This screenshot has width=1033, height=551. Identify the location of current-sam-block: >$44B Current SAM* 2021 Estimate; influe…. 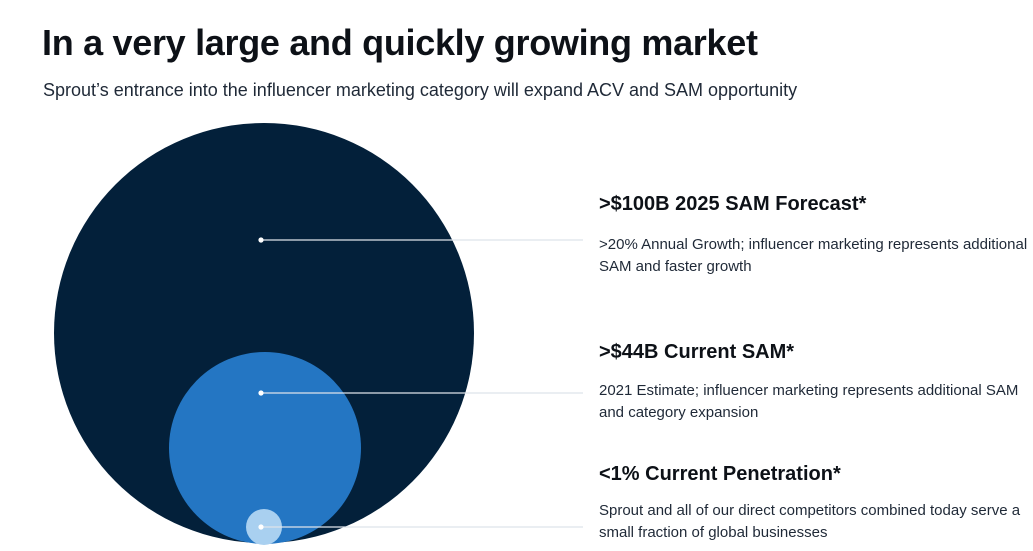
(814, 382).